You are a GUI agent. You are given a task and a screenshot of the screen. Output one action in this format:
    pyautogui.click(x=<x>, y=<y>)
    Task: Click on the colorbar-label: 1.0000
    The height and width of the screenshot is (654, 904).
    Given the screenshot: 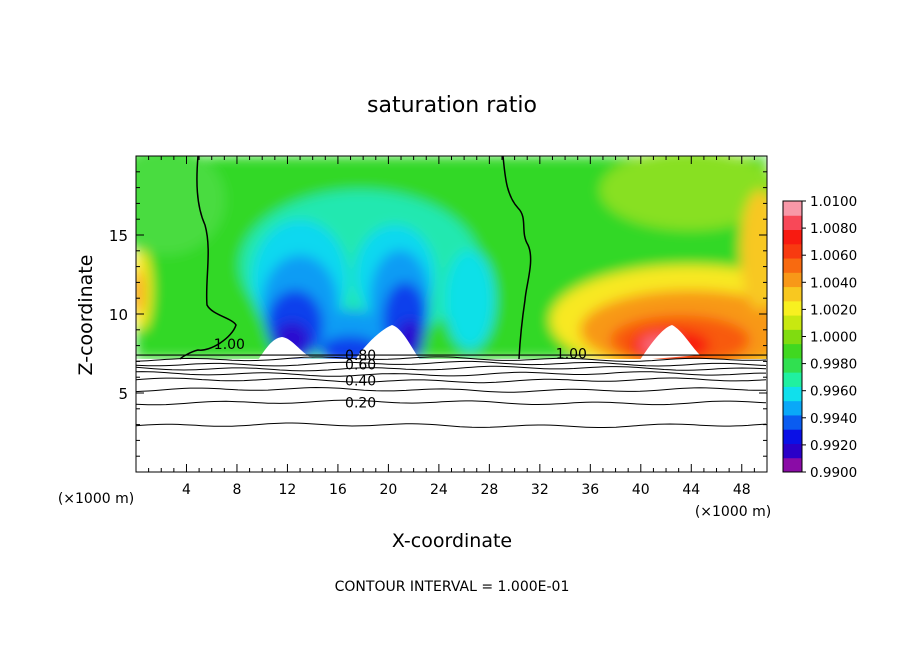 What is the action you would take?
    pyautogui.click(x=833, y=338)
    